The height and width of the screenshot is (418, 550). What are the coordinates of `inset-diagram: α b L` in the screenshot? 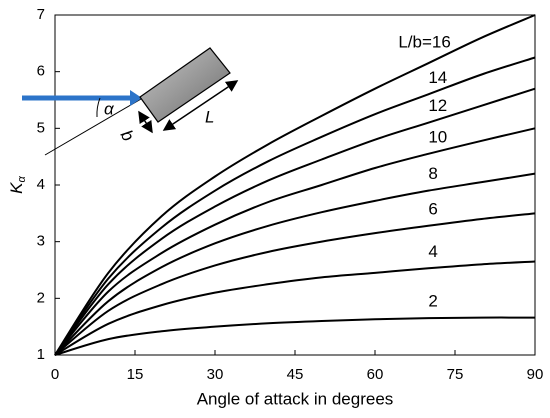 It's located at (130, 101).